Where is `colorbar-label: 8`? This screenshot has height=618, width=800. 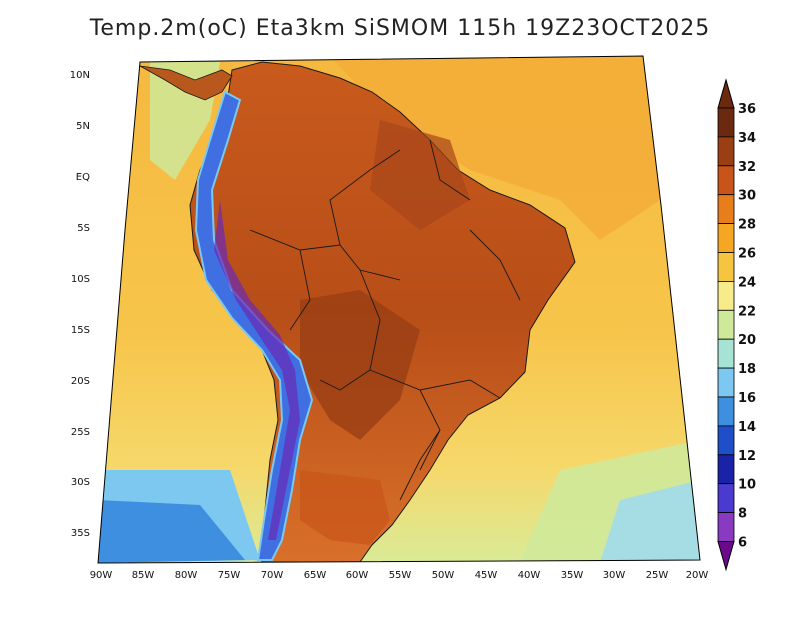
colorbar-label: 8 is located at coordinates (742, 514).